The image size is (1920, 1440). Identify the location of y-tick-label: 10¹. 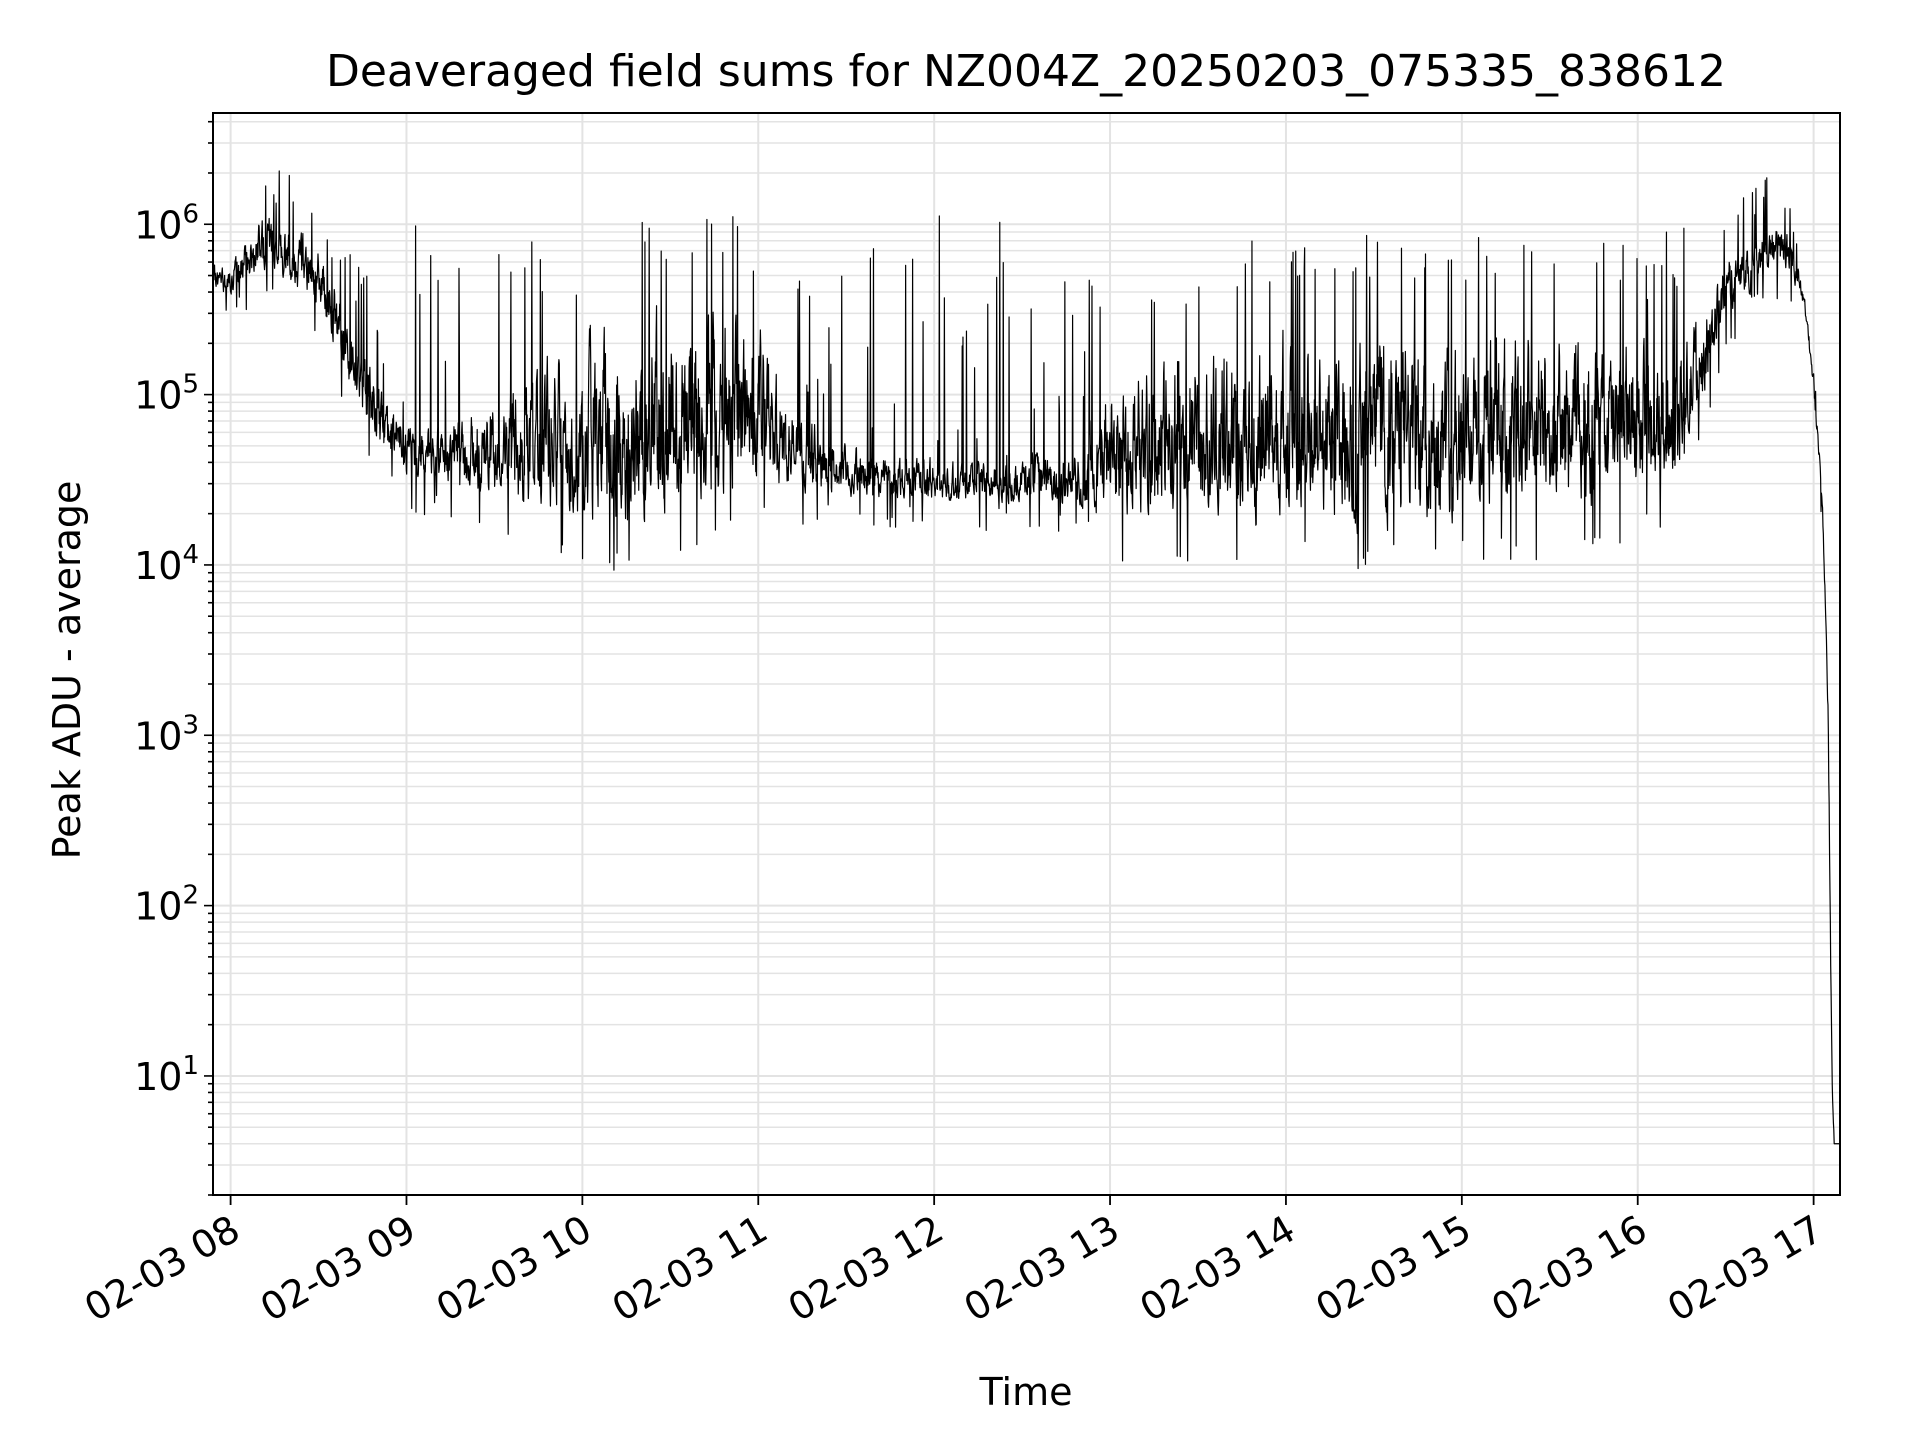
(166, 1075).